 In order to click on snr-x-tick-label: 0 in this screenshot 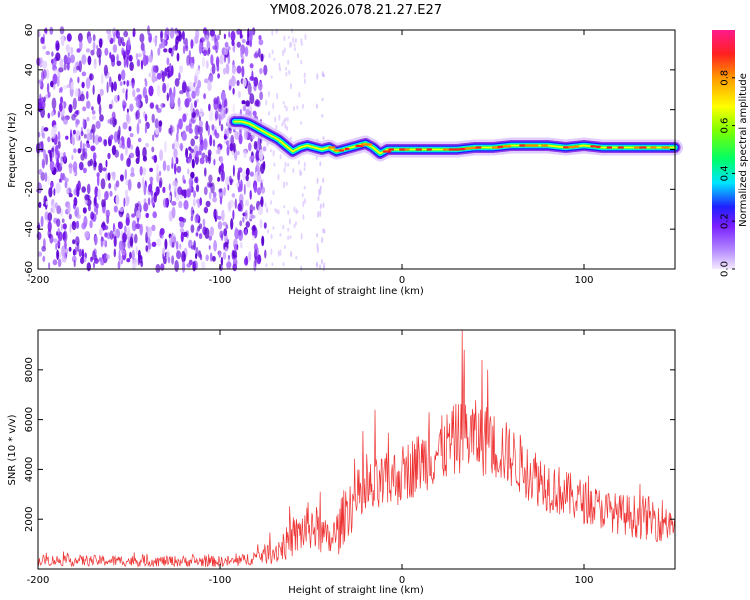, I will do `click(402, 580)`.